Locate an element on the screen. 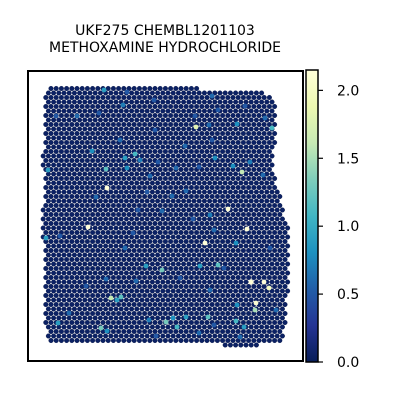  colorbar-tick-label: 1.0 is located at coordinates (348, 227).